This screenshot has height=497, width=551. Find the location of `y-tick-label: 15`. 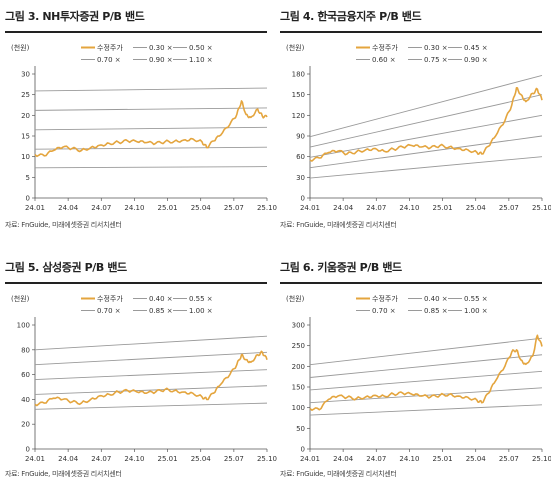

y-tick-label: 15 is located at coordinates (25, 137).